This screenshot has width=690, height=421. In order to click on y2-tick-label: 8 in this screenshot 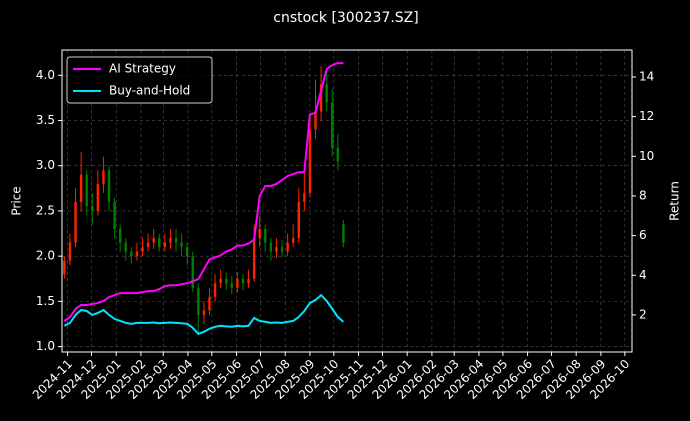, I will do `click(643, 195)`.